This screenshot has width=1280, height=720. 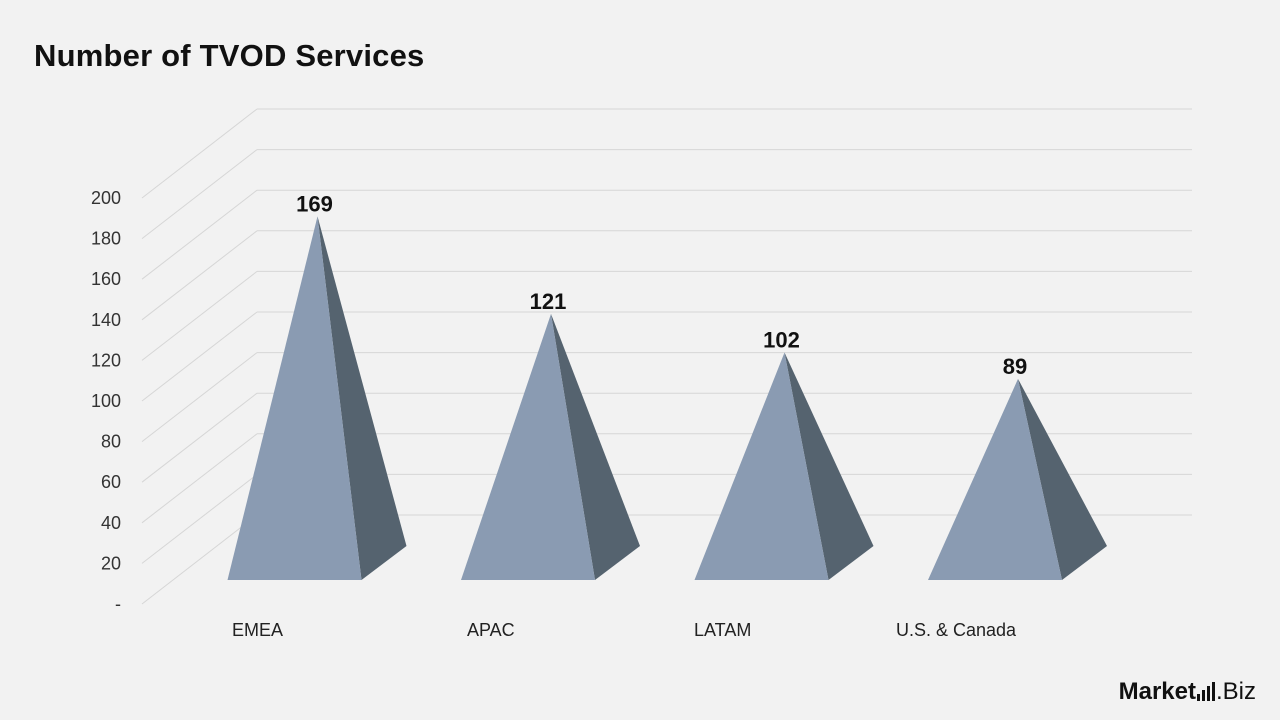 What do you see at coordinates (722, 630) in the screenshot?
I see `category-label: LATAM` at bounding box center [722, 630].